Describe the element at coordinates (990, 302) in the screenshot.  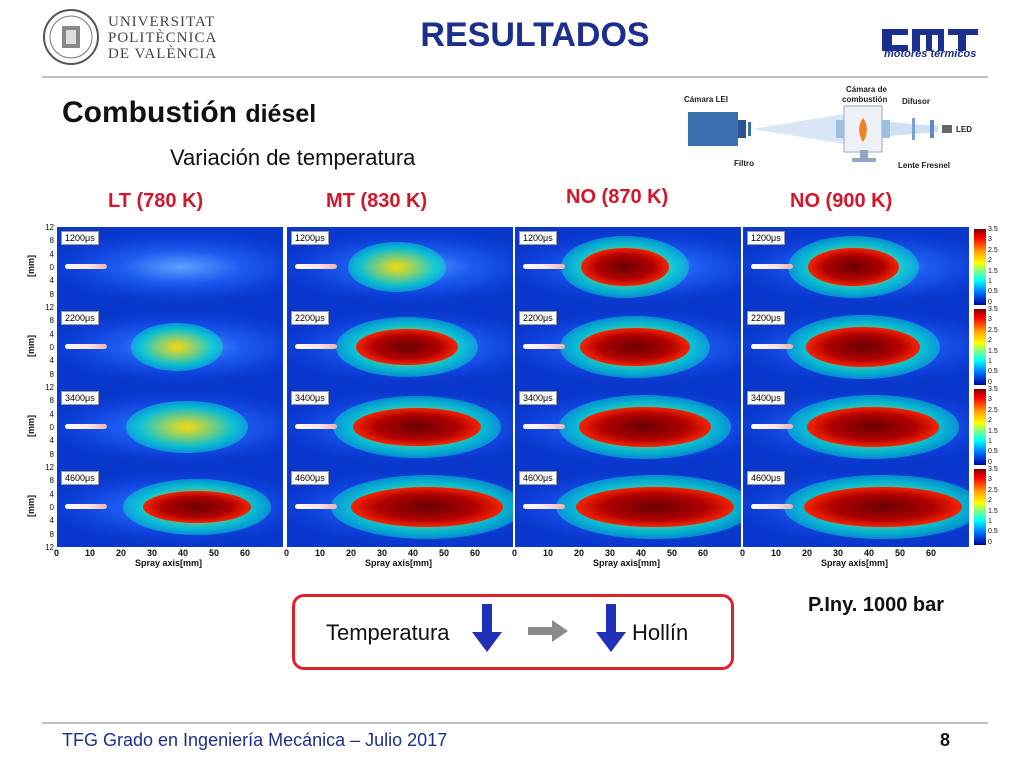
I see `colorbar-tick: 0` at that location.